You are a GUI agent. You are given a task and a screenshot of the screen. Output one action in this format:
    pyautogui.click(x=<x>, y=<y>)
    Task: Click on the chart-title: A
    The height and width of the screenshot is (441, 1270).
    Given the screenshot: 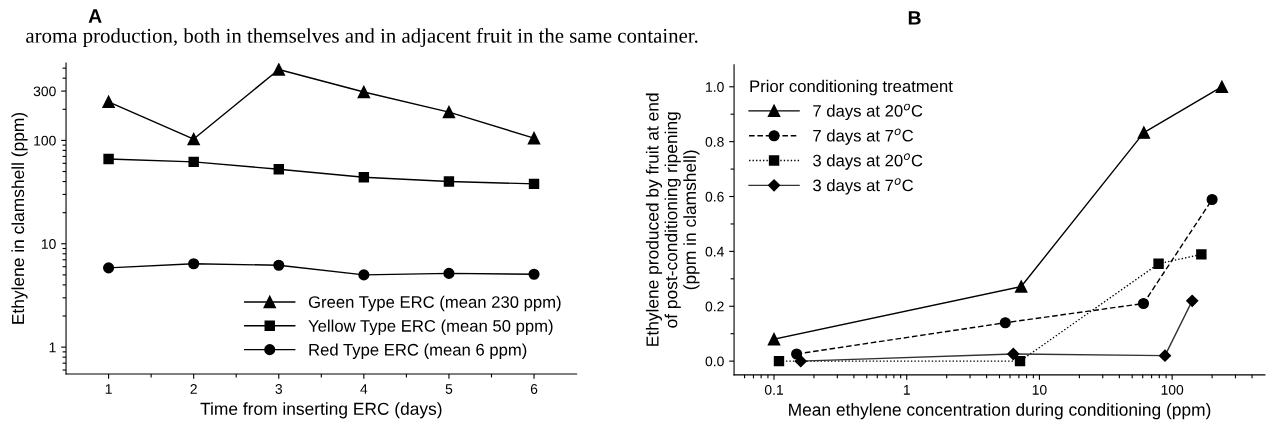 What is the action you would take?
    pyautogui.click(x=95, y=16)
    